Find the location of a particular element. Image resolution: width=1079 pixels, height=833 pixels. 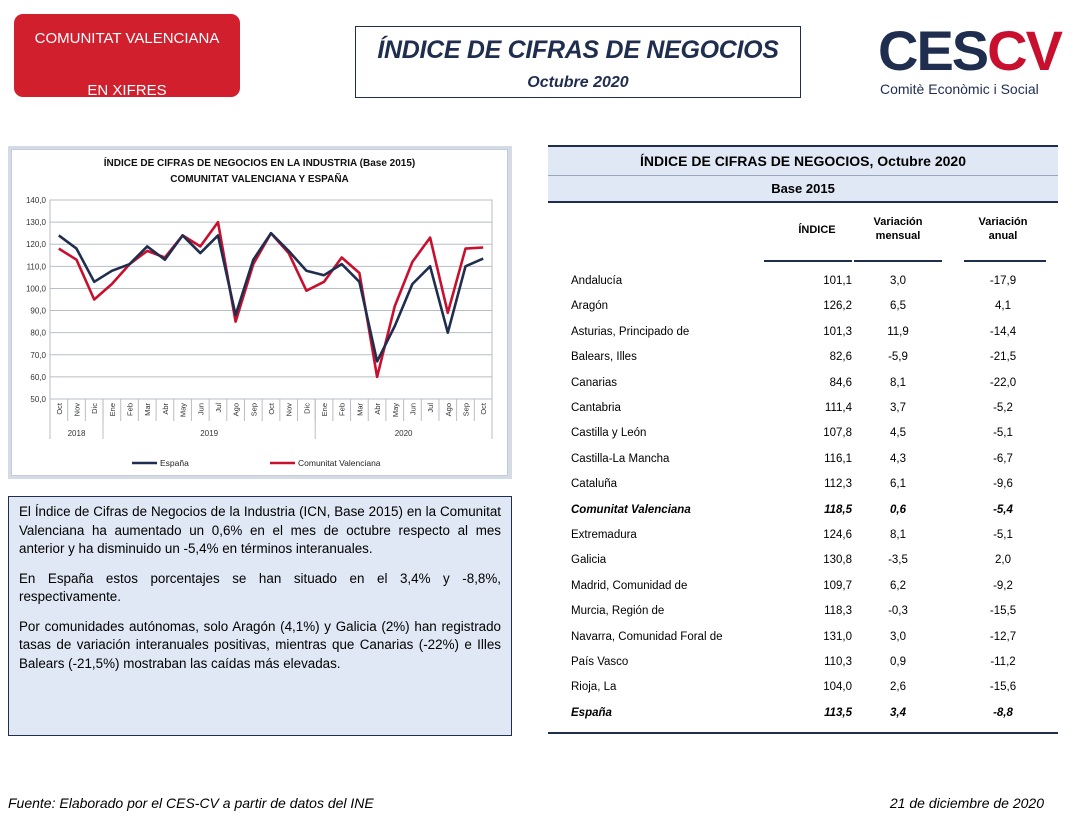

cell-mensual: 0,9 is located at coordinates (898, 662).